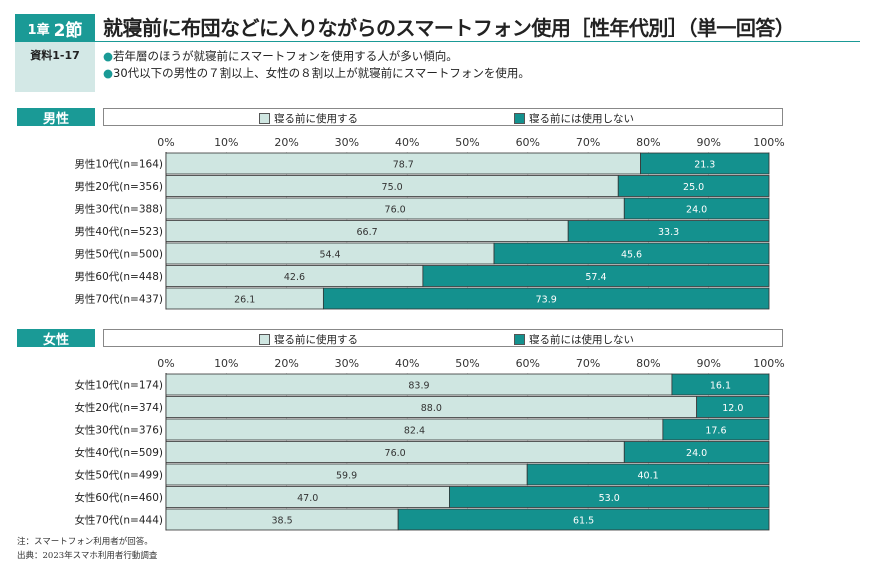 This screenshot has width=870, height=569. What do you see at coordinates (346, 476) in the screenshot?
I see `data-label: 59.9` at bounding box center [346, 476].